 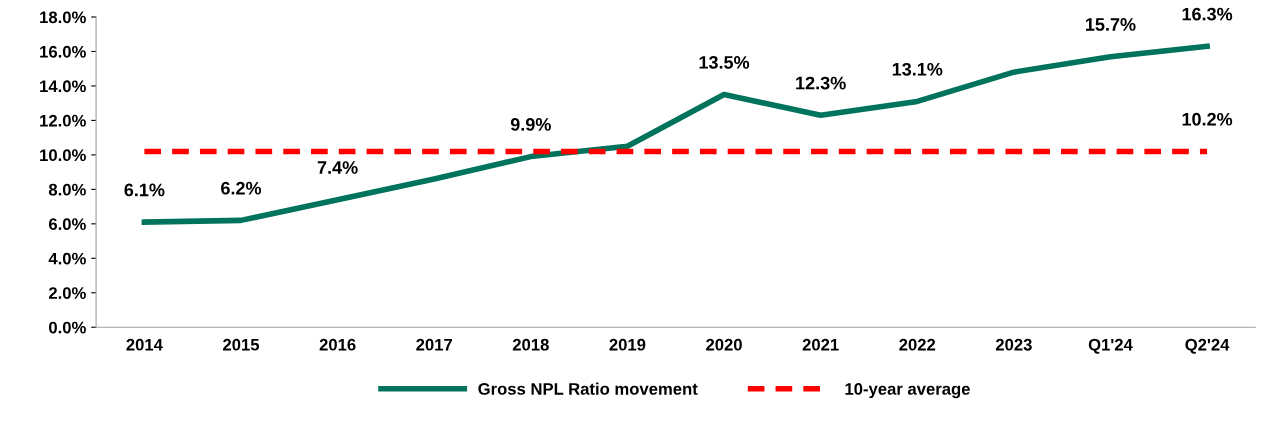 I want to click on x-tick-label: 2017, so click(x=434, y=344).